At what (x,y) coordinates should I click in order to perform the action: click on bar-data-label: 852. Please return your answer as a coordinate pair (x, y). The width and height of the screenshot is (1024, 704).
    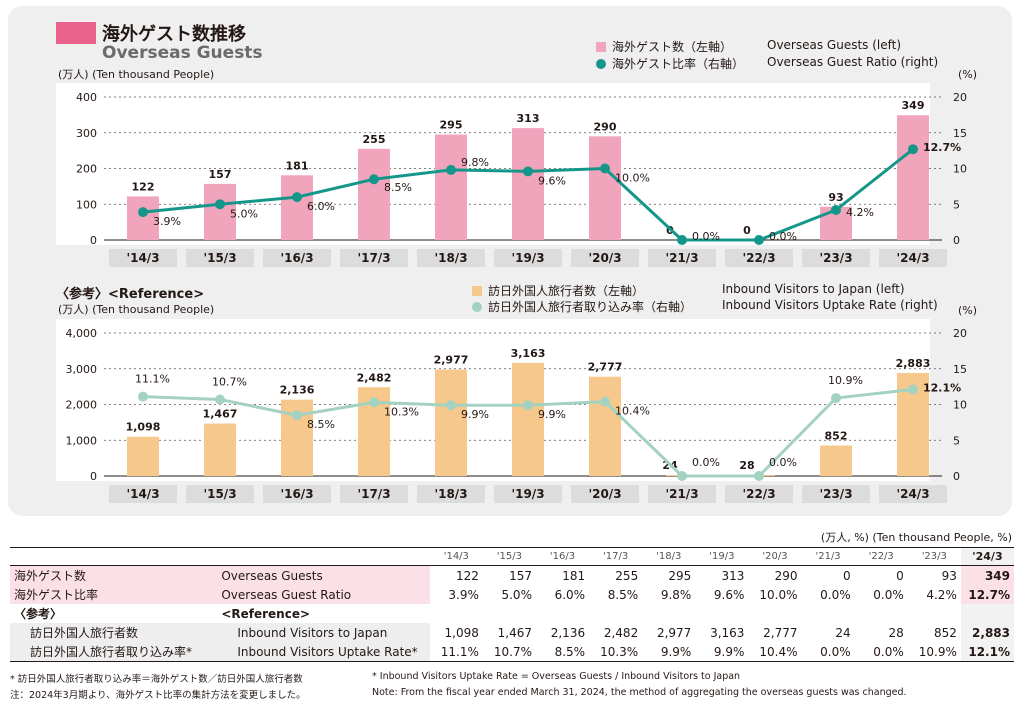
    Looking at the image, I should click on (836, 436).